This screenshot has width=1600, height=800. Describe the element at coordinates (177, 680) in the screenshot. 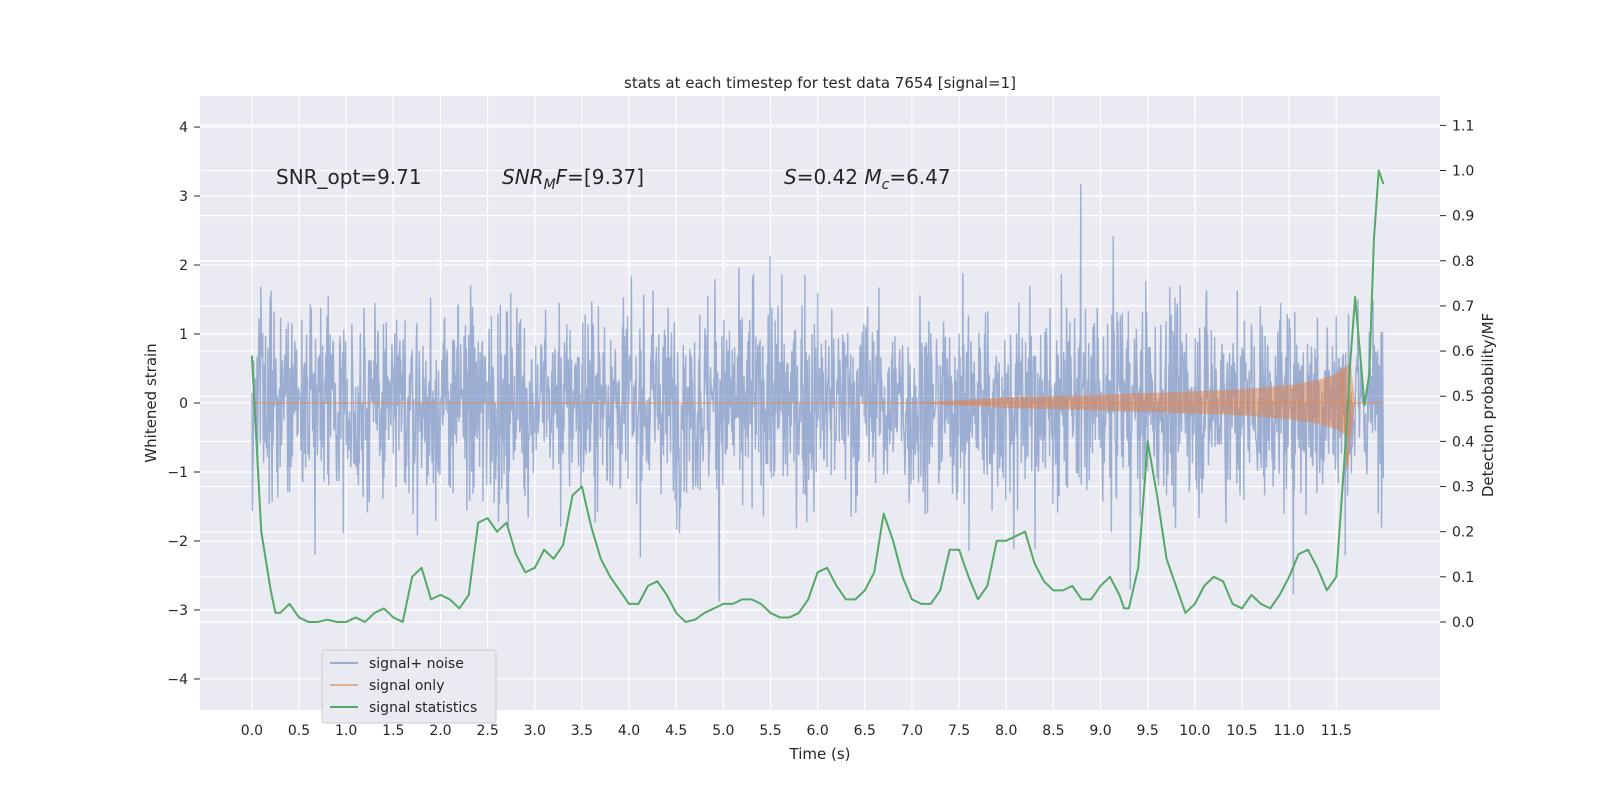

I see `y-tick-label: −4` at that location.